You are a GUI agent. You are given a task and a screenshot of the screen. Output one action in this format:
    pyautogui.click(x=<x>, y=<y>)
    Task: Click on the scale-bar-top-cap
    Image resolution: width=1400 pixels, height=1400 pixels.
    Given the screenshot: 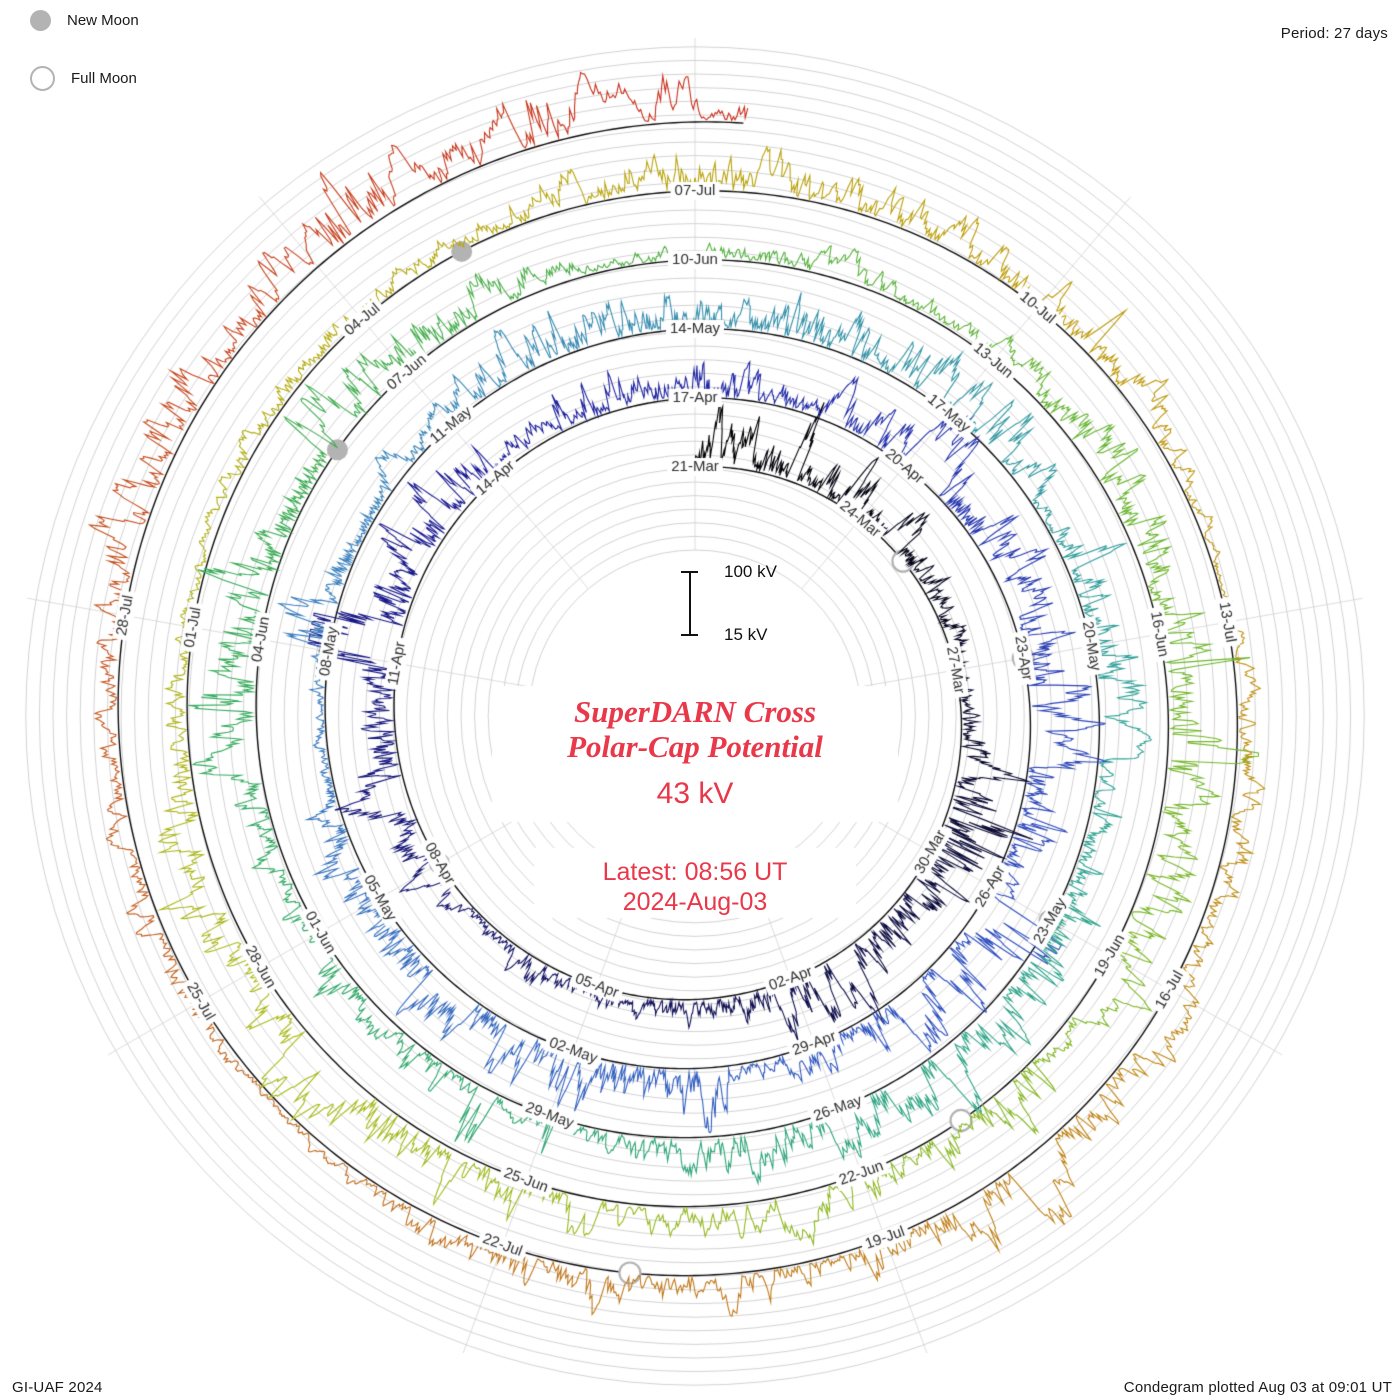 What is the action you would take?
    pyautogui.click(x=689, y=572)
    